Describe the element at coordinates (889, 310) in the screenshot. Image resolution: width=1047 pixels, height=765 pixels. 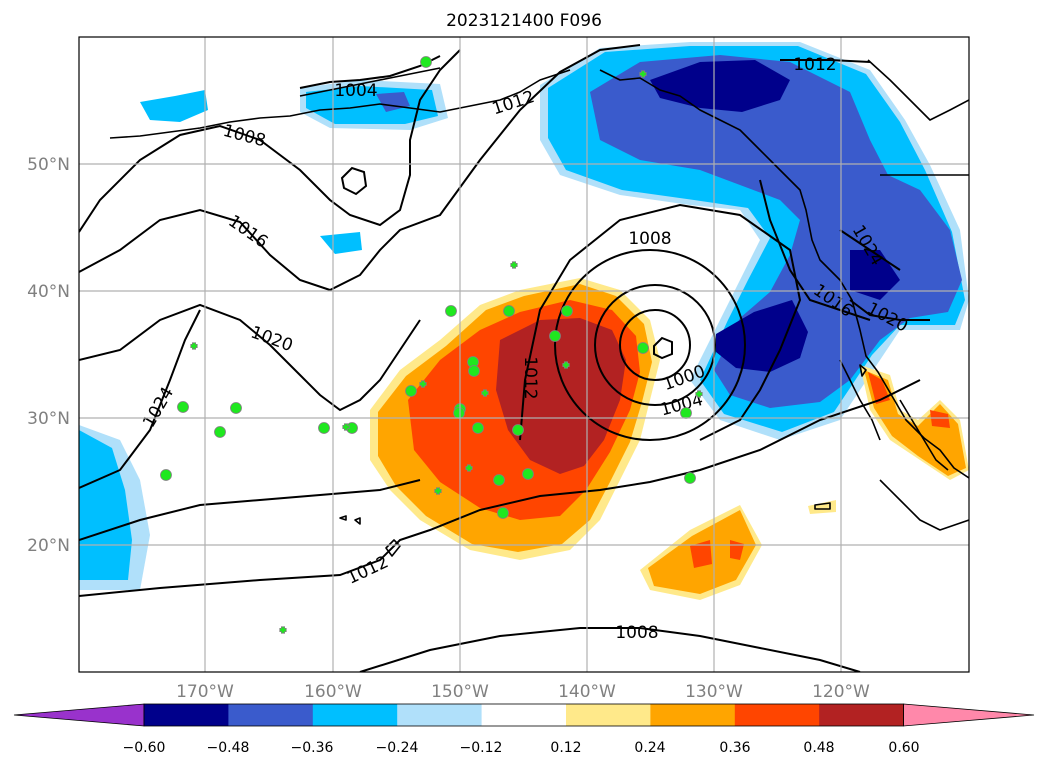
I see `isobar-1020-e` at that location.